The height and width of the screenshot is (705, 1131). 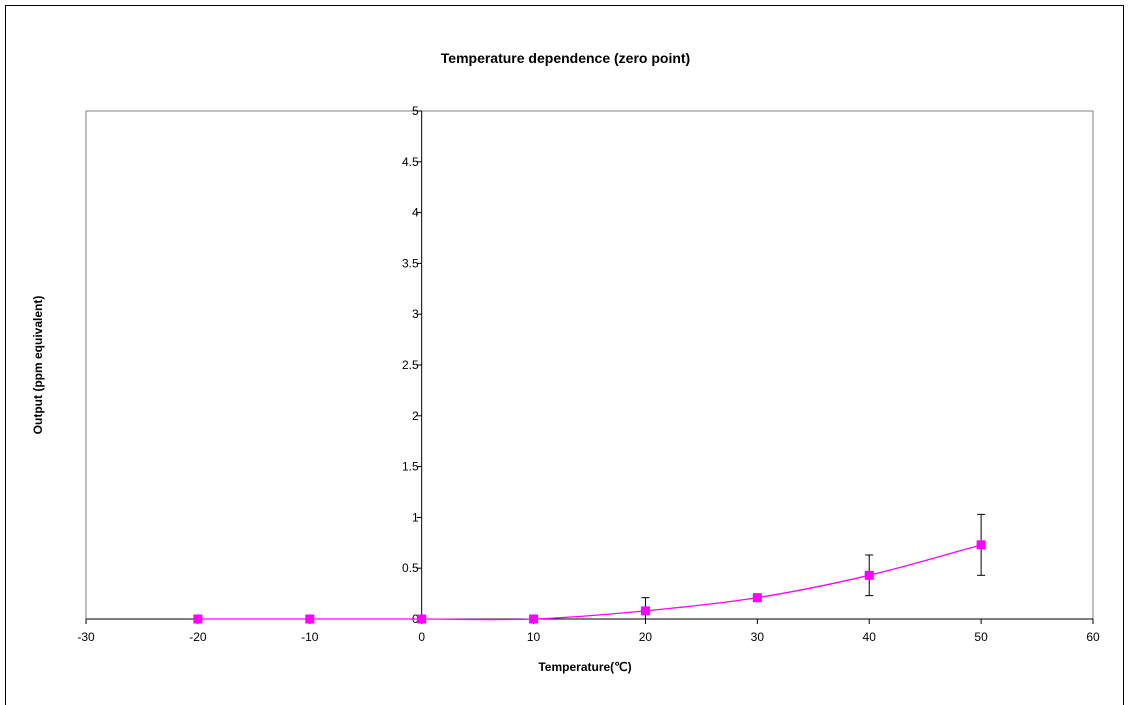 What do you see at coordinates (410, 263) in the screenshot?
I see `y-tick-label: 3.5` at bounding box center [410, 263].